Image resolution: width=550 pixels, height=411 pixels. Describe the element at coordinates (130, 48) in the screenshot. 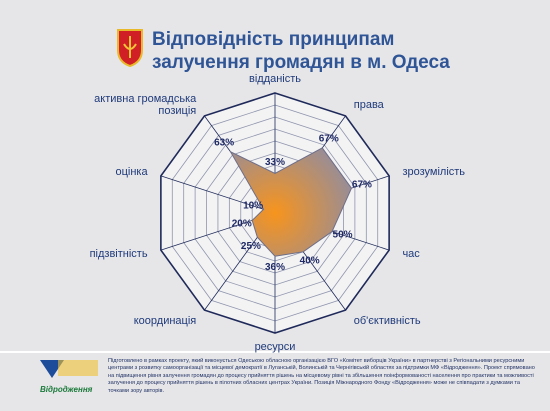

I see `coat-of-arms` at that location.